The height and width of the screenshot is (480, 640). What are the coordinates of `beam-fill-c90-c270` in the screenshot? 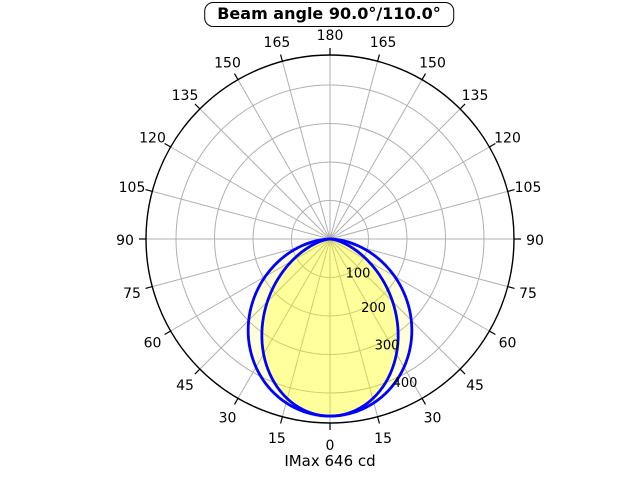 It's located at (330, 328).